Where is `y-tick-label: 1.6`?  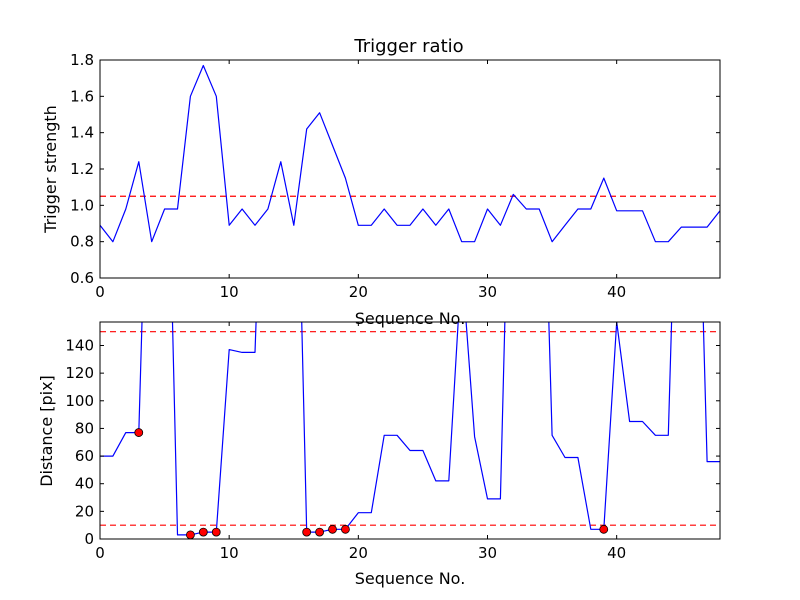
y-tick-label: 1.6 is located at coordinates (82, 96).